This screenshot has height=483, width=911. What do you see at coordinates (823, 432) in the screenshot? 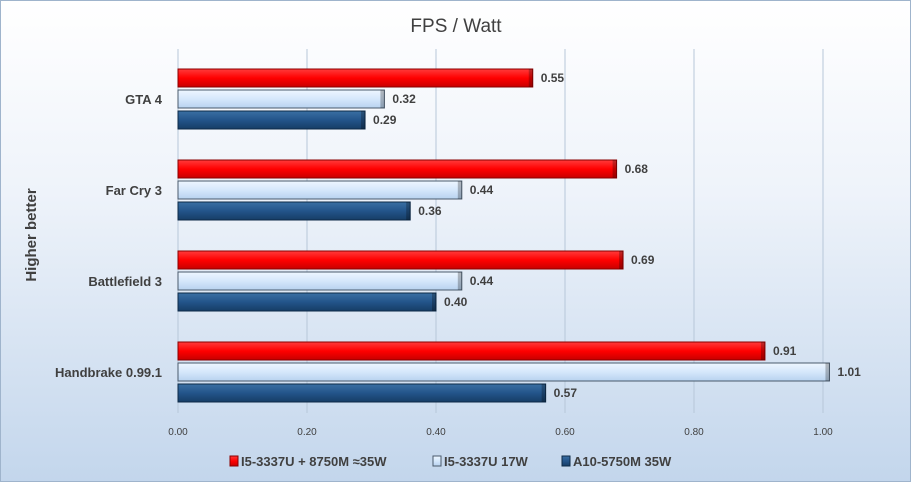
I see `x-tick-label: 1.00` at bounding box center [823, 432].